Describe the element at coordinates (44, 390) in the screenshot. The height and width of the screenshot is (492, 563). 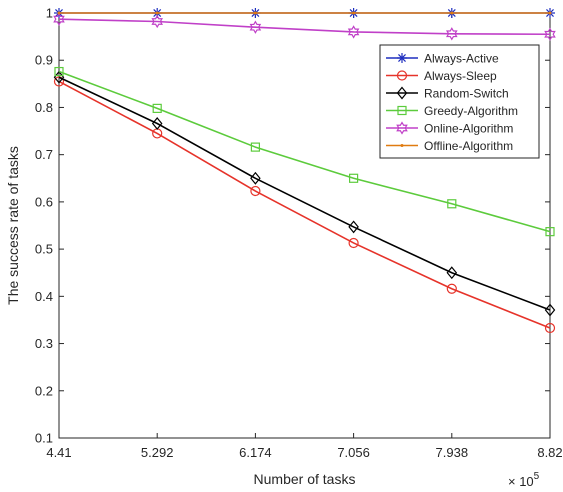
I see `y-tick-label: 0.2` at that location.